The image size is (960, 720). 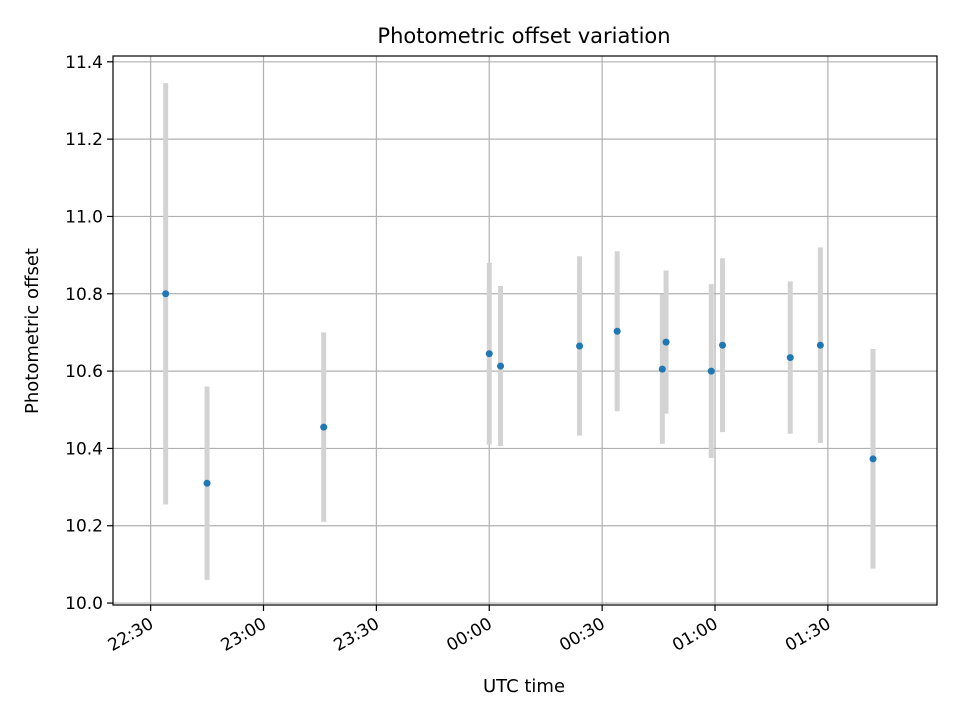 I want to click on y-tick-label: 10.0, so click(x=84, y=604).